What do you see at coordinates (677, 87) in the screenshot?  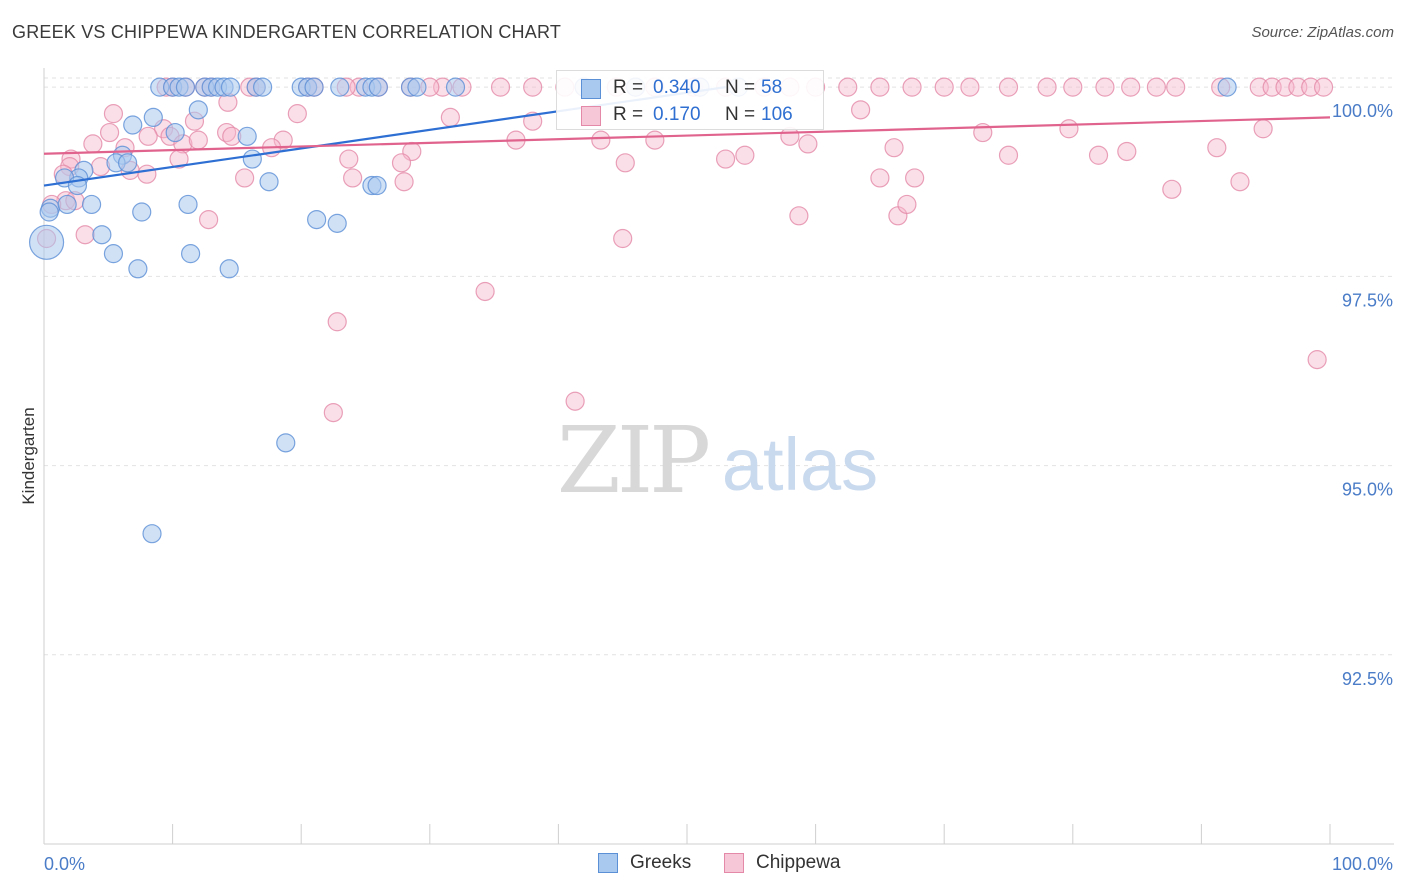 I see `legend-r-value: 0.340` at bounding box center [677, 87].